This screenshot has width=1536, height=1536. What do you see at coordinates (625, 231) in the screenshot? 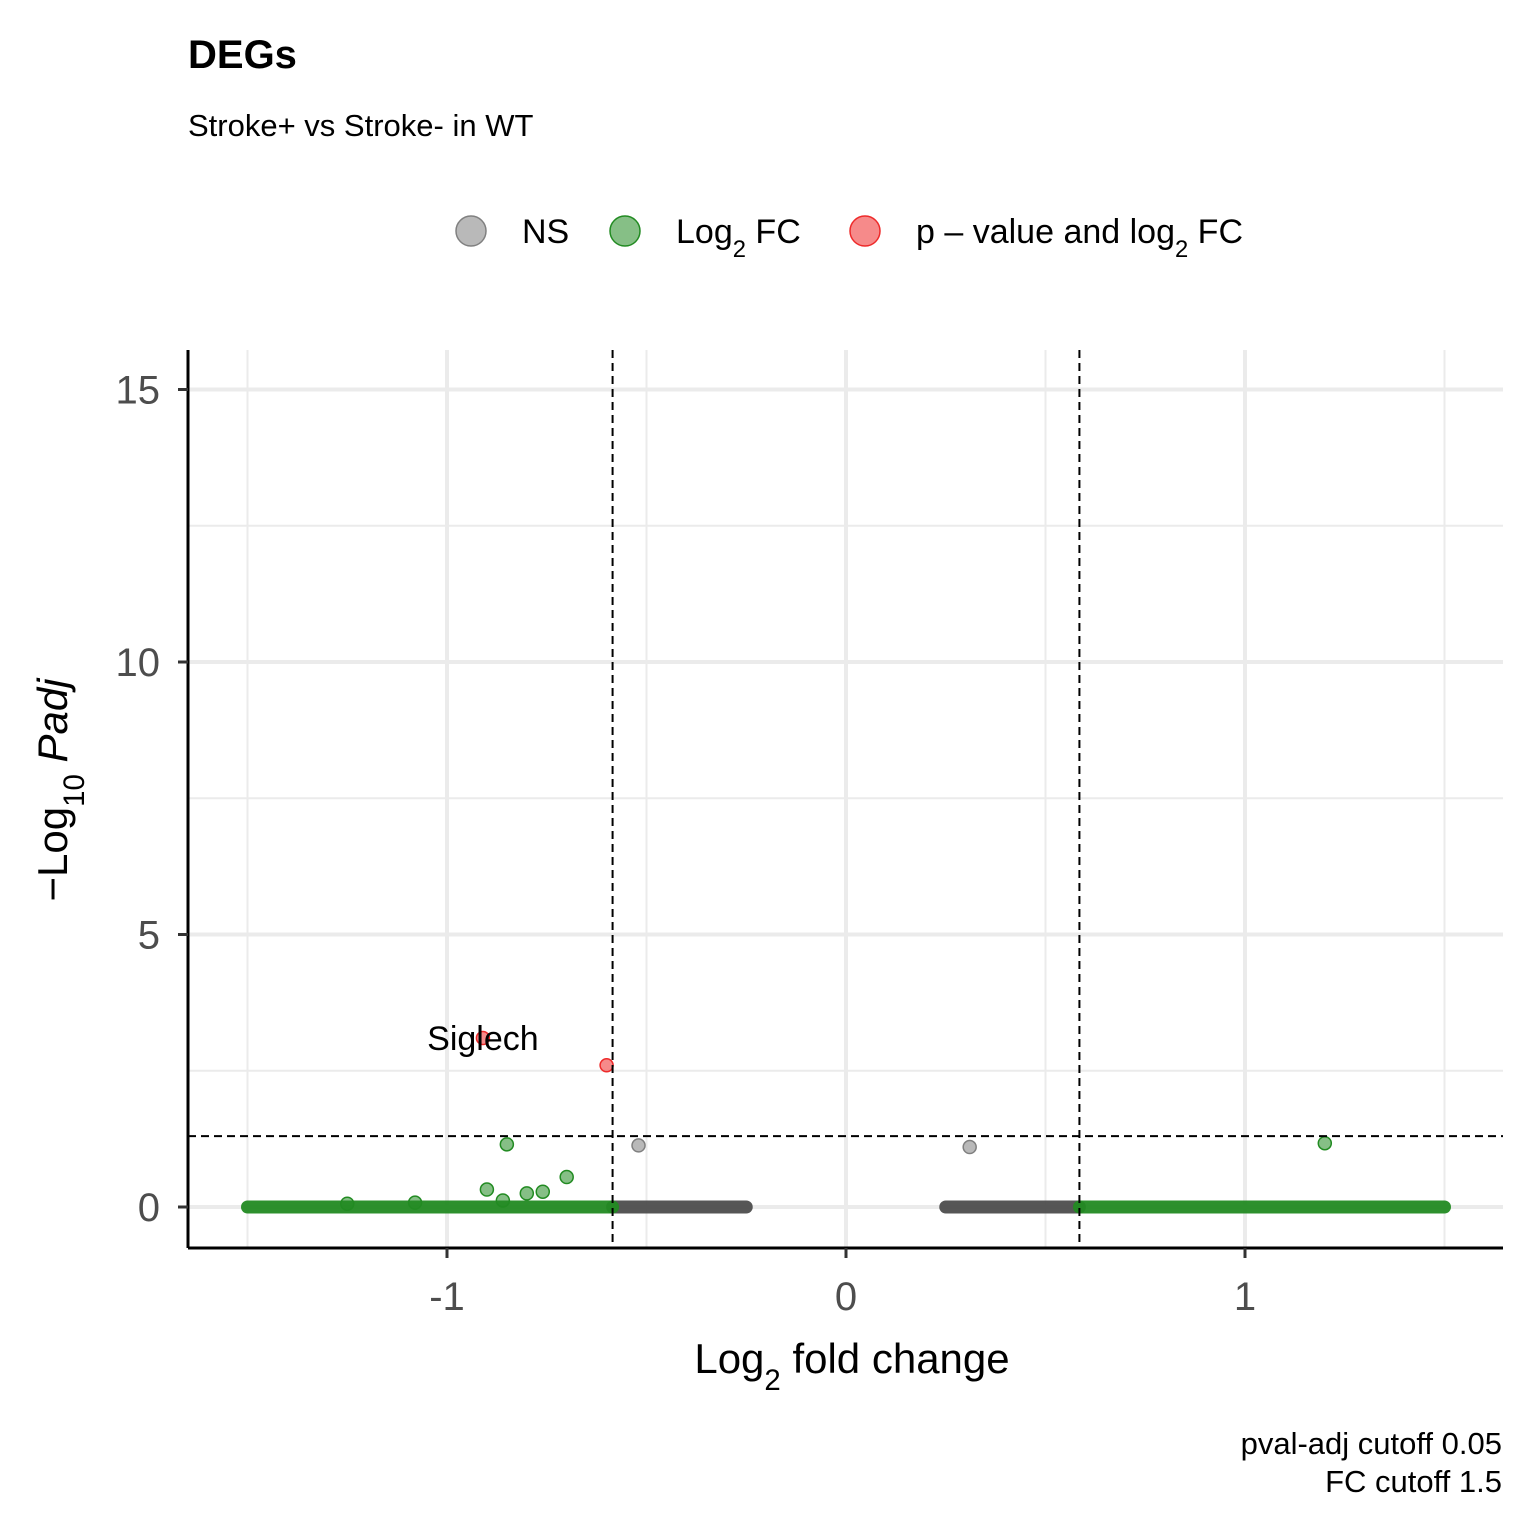
I see `legend-marker-fc` at bounding box center [625, 231].